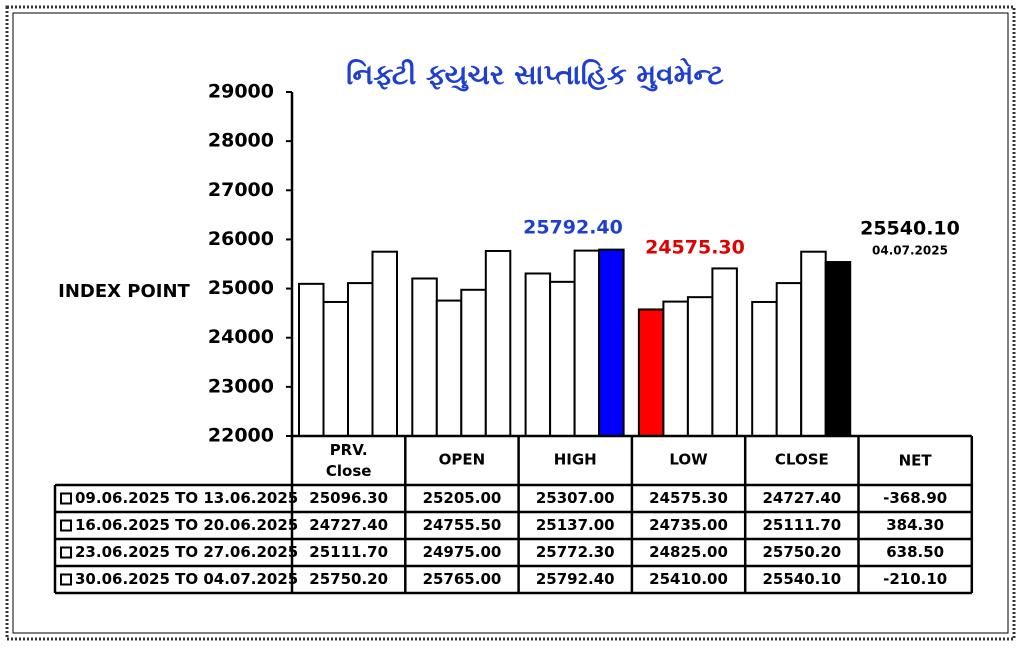 The height and width of the screenshot is (648, 1024). Describe the element at coordinates (915, 579) in the screenshot. I see `cell-value: -210.10` at that location.